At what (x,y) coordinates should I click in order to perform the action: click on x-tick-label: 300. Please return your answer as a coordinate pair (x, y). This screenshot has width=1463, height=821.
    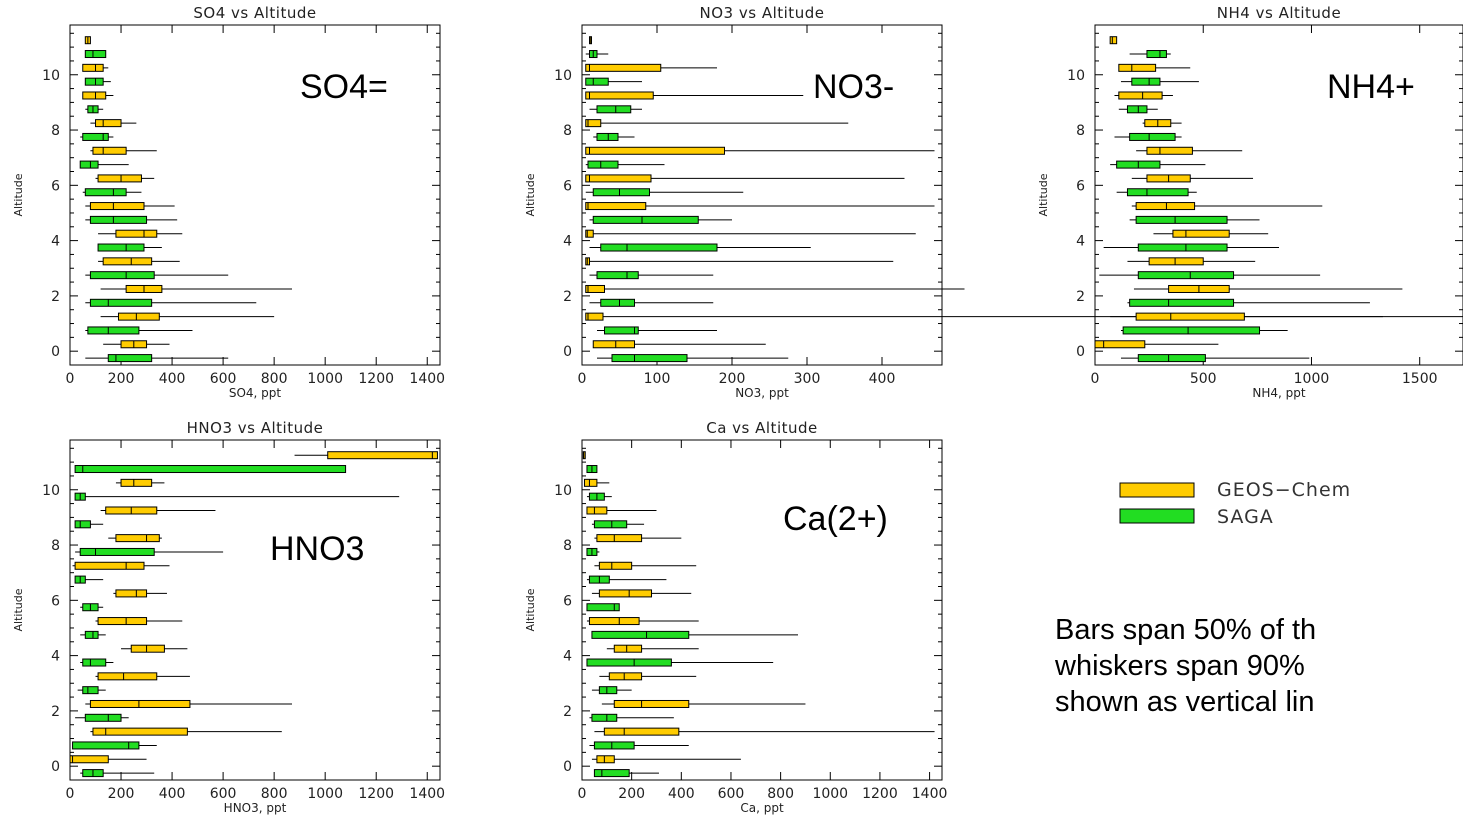
    Looking at the image, I should click on (807, 379).